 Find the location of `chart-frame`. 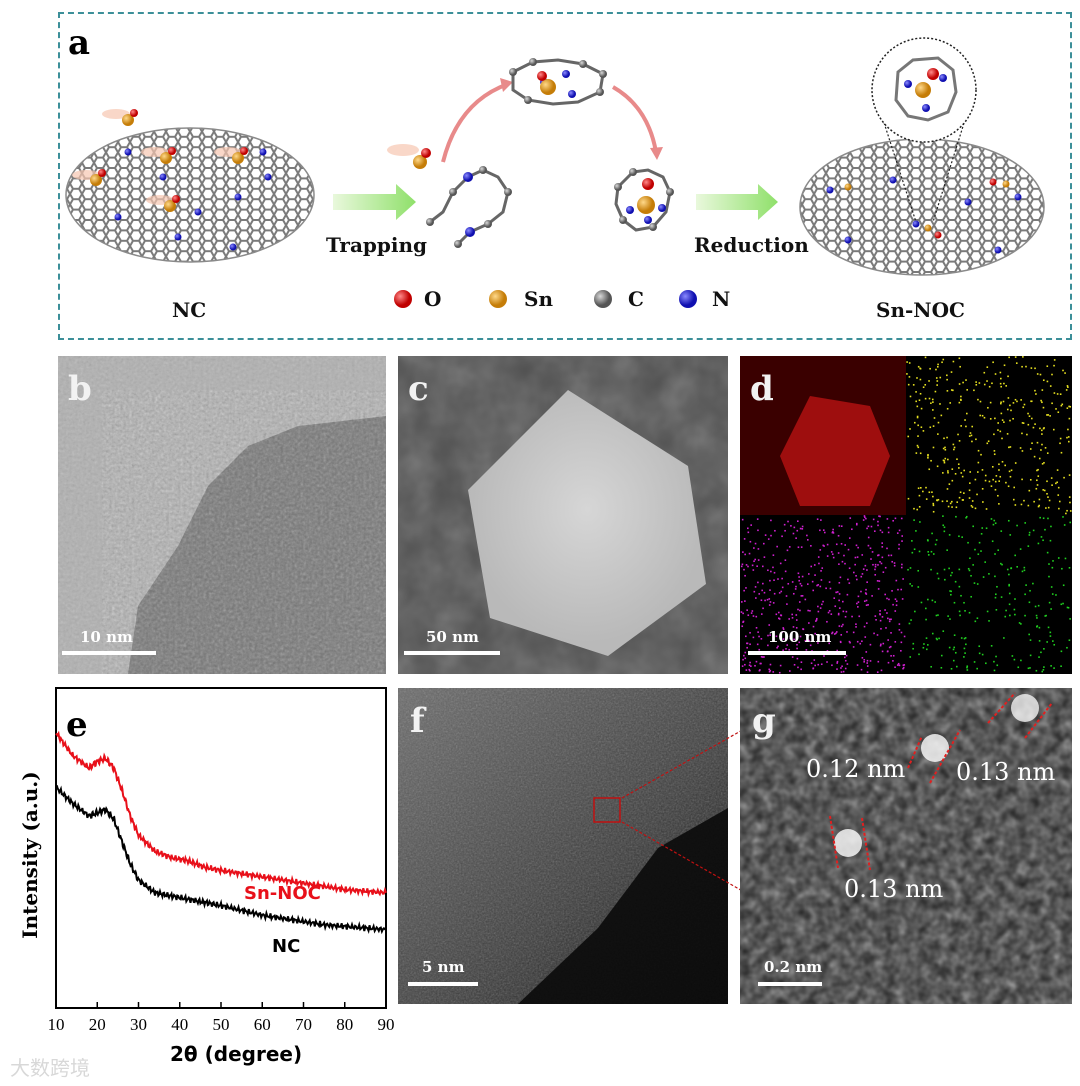

chart-frame is located at coordinates (221, 848).